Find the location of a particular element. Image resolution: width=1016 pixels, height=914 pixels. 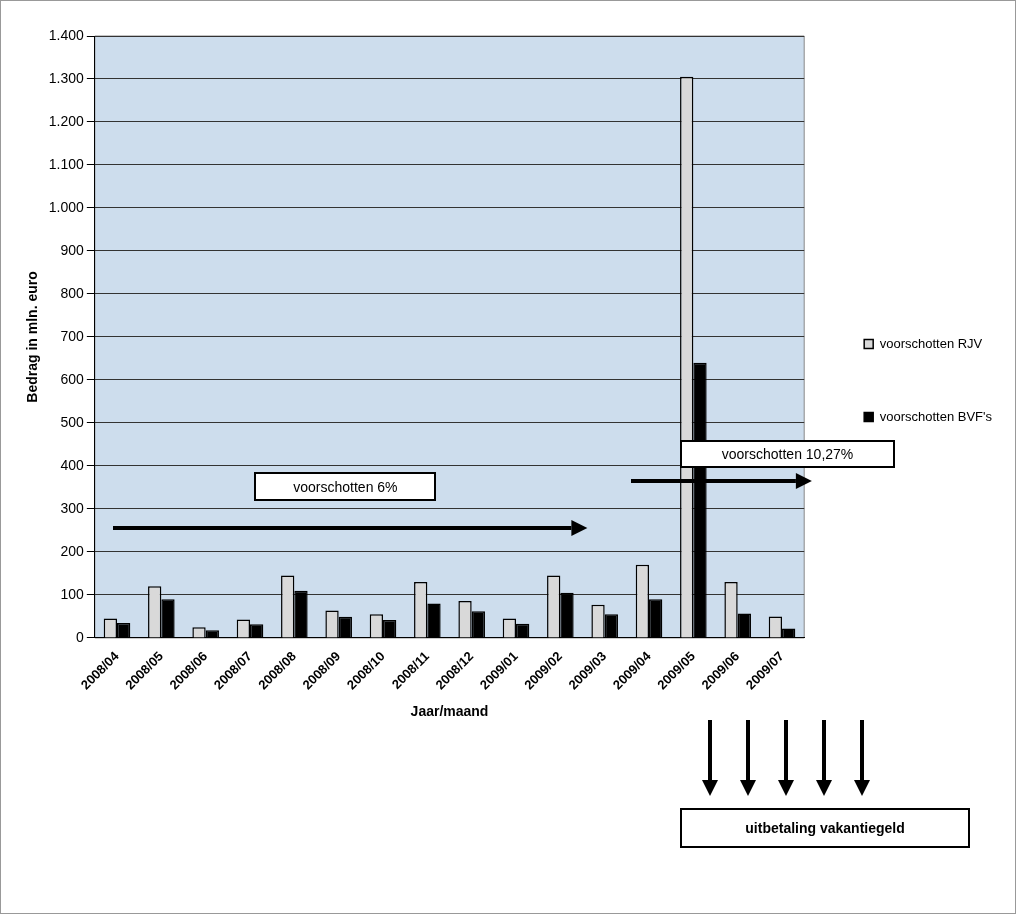

y-tick-label: 1.300 is located at coordinates (66, 77).